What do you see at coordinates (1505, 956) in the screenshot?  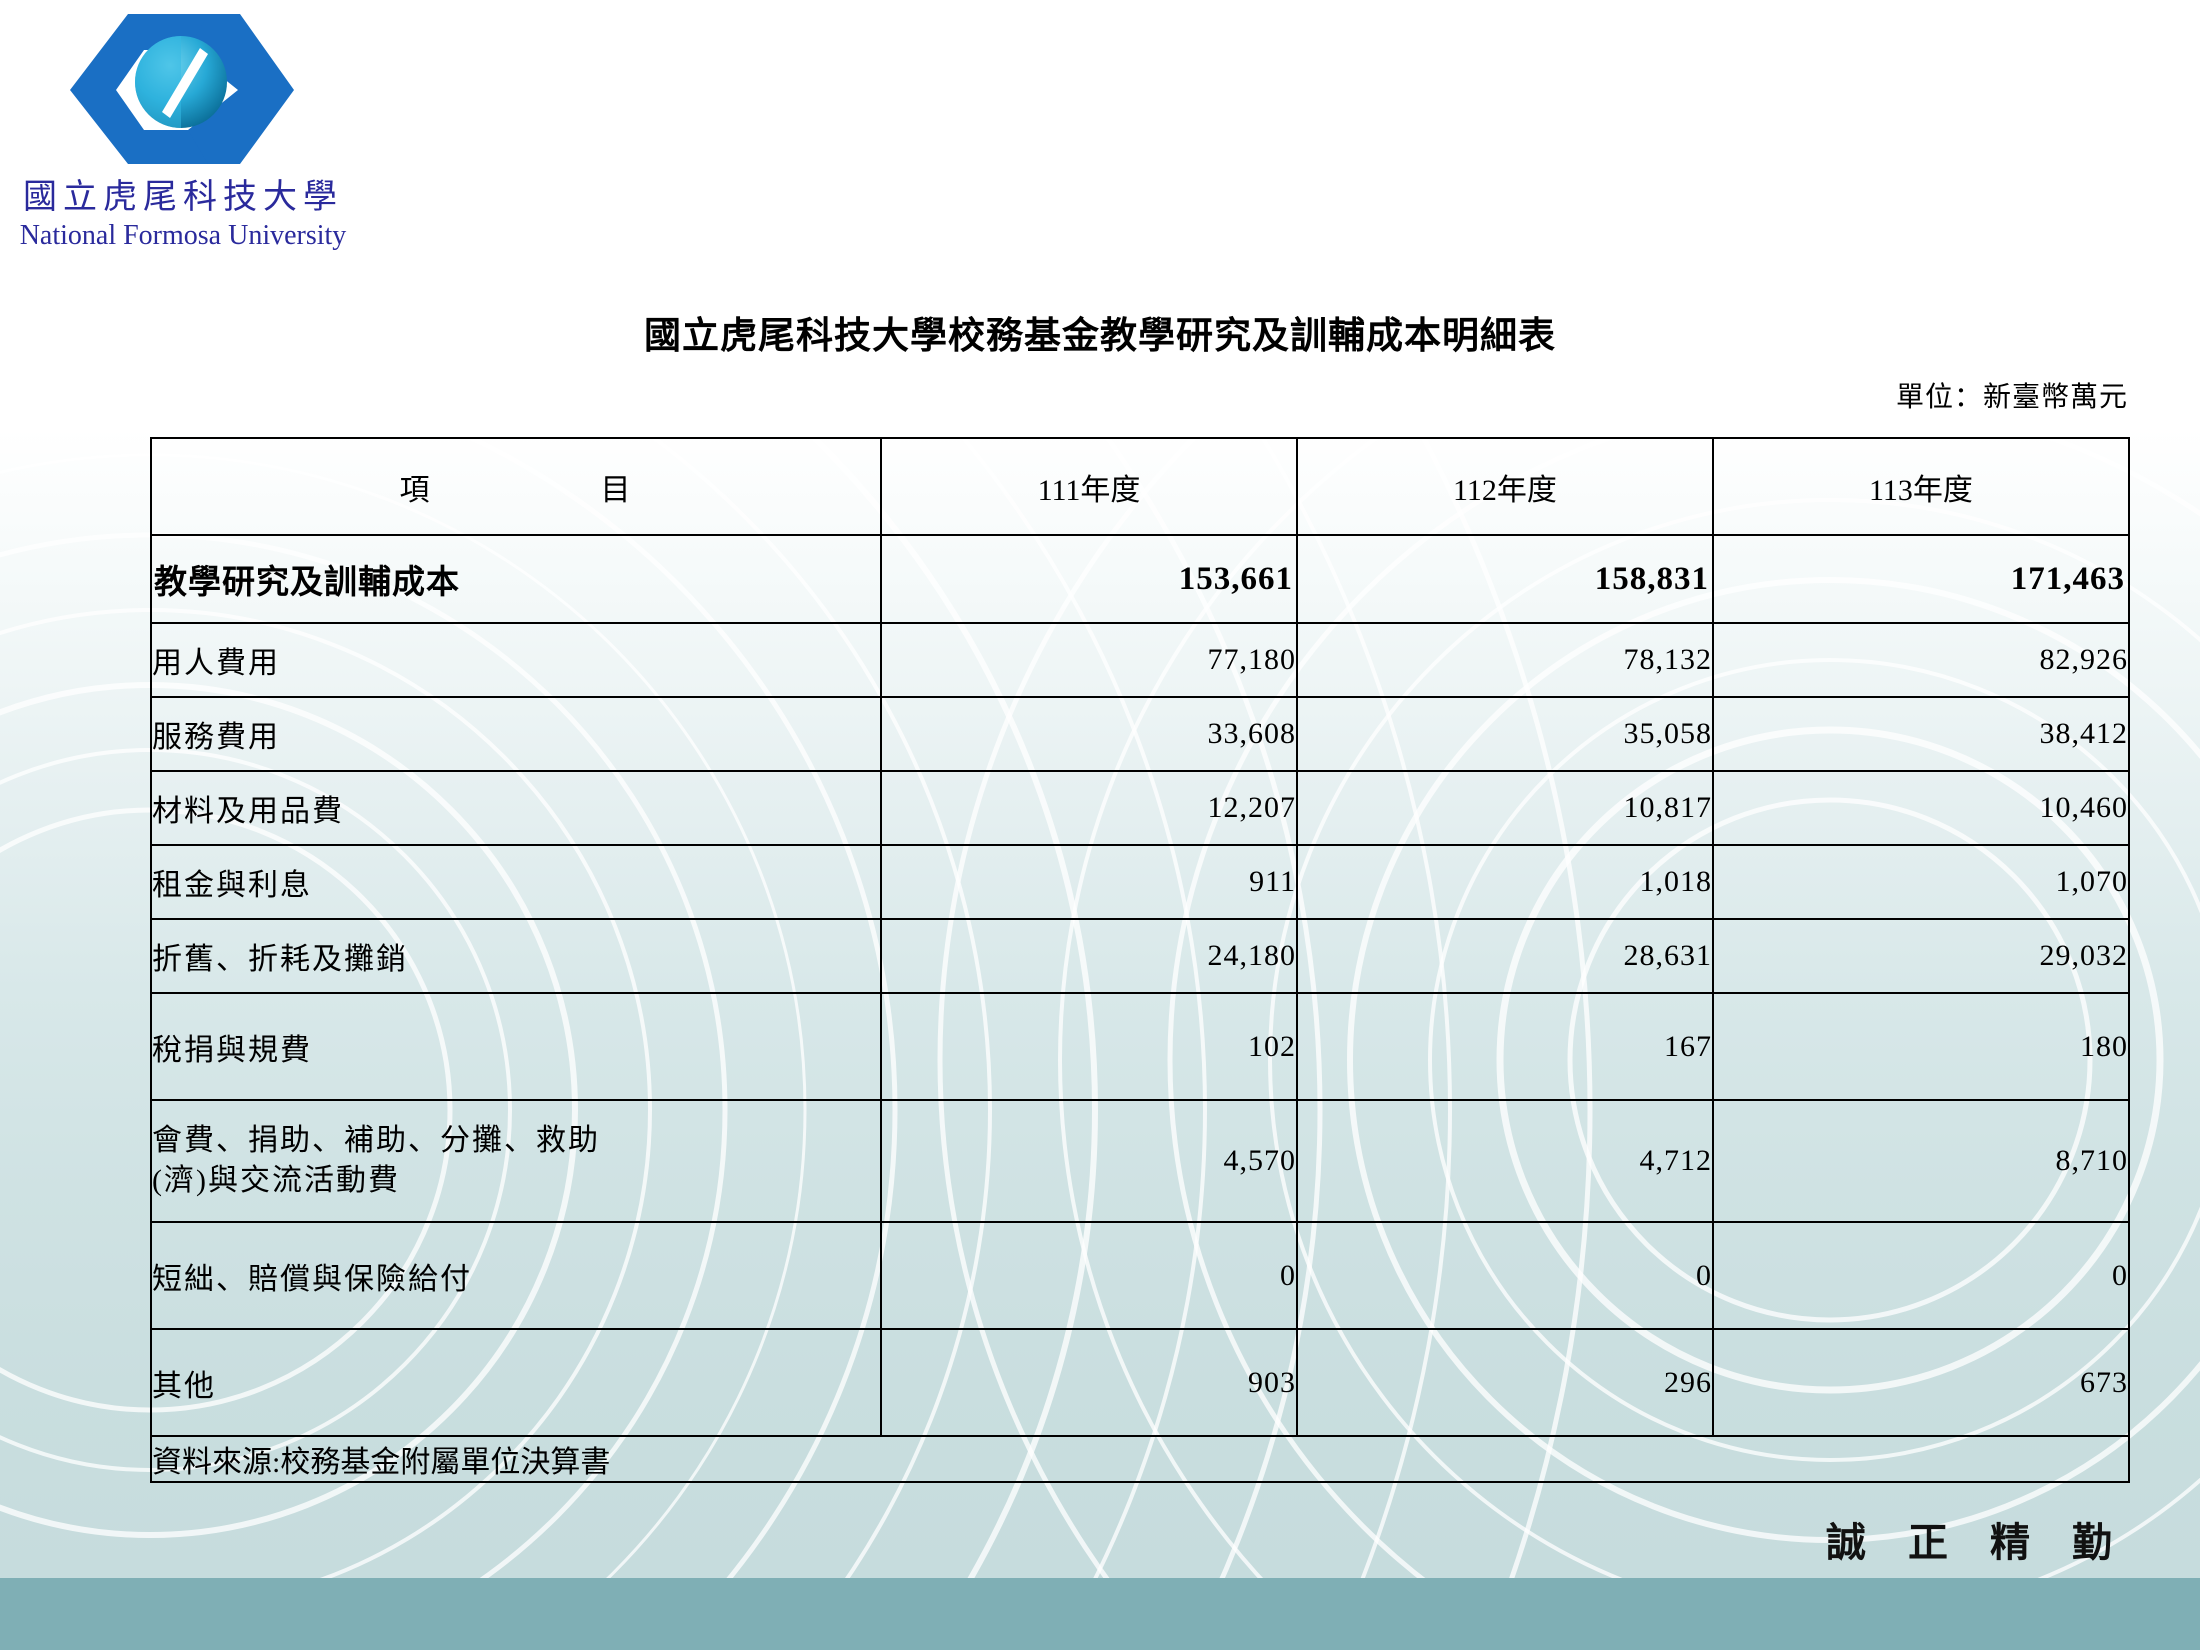 I see `row-value-112: 28,631` at bounding box center [1505, 956].